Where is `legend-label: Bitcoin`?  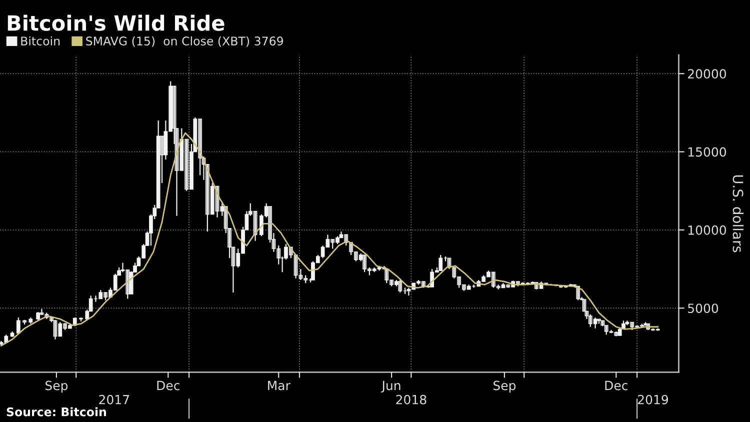 legend-label: Bitcoin is located at coordinates (40, 41).